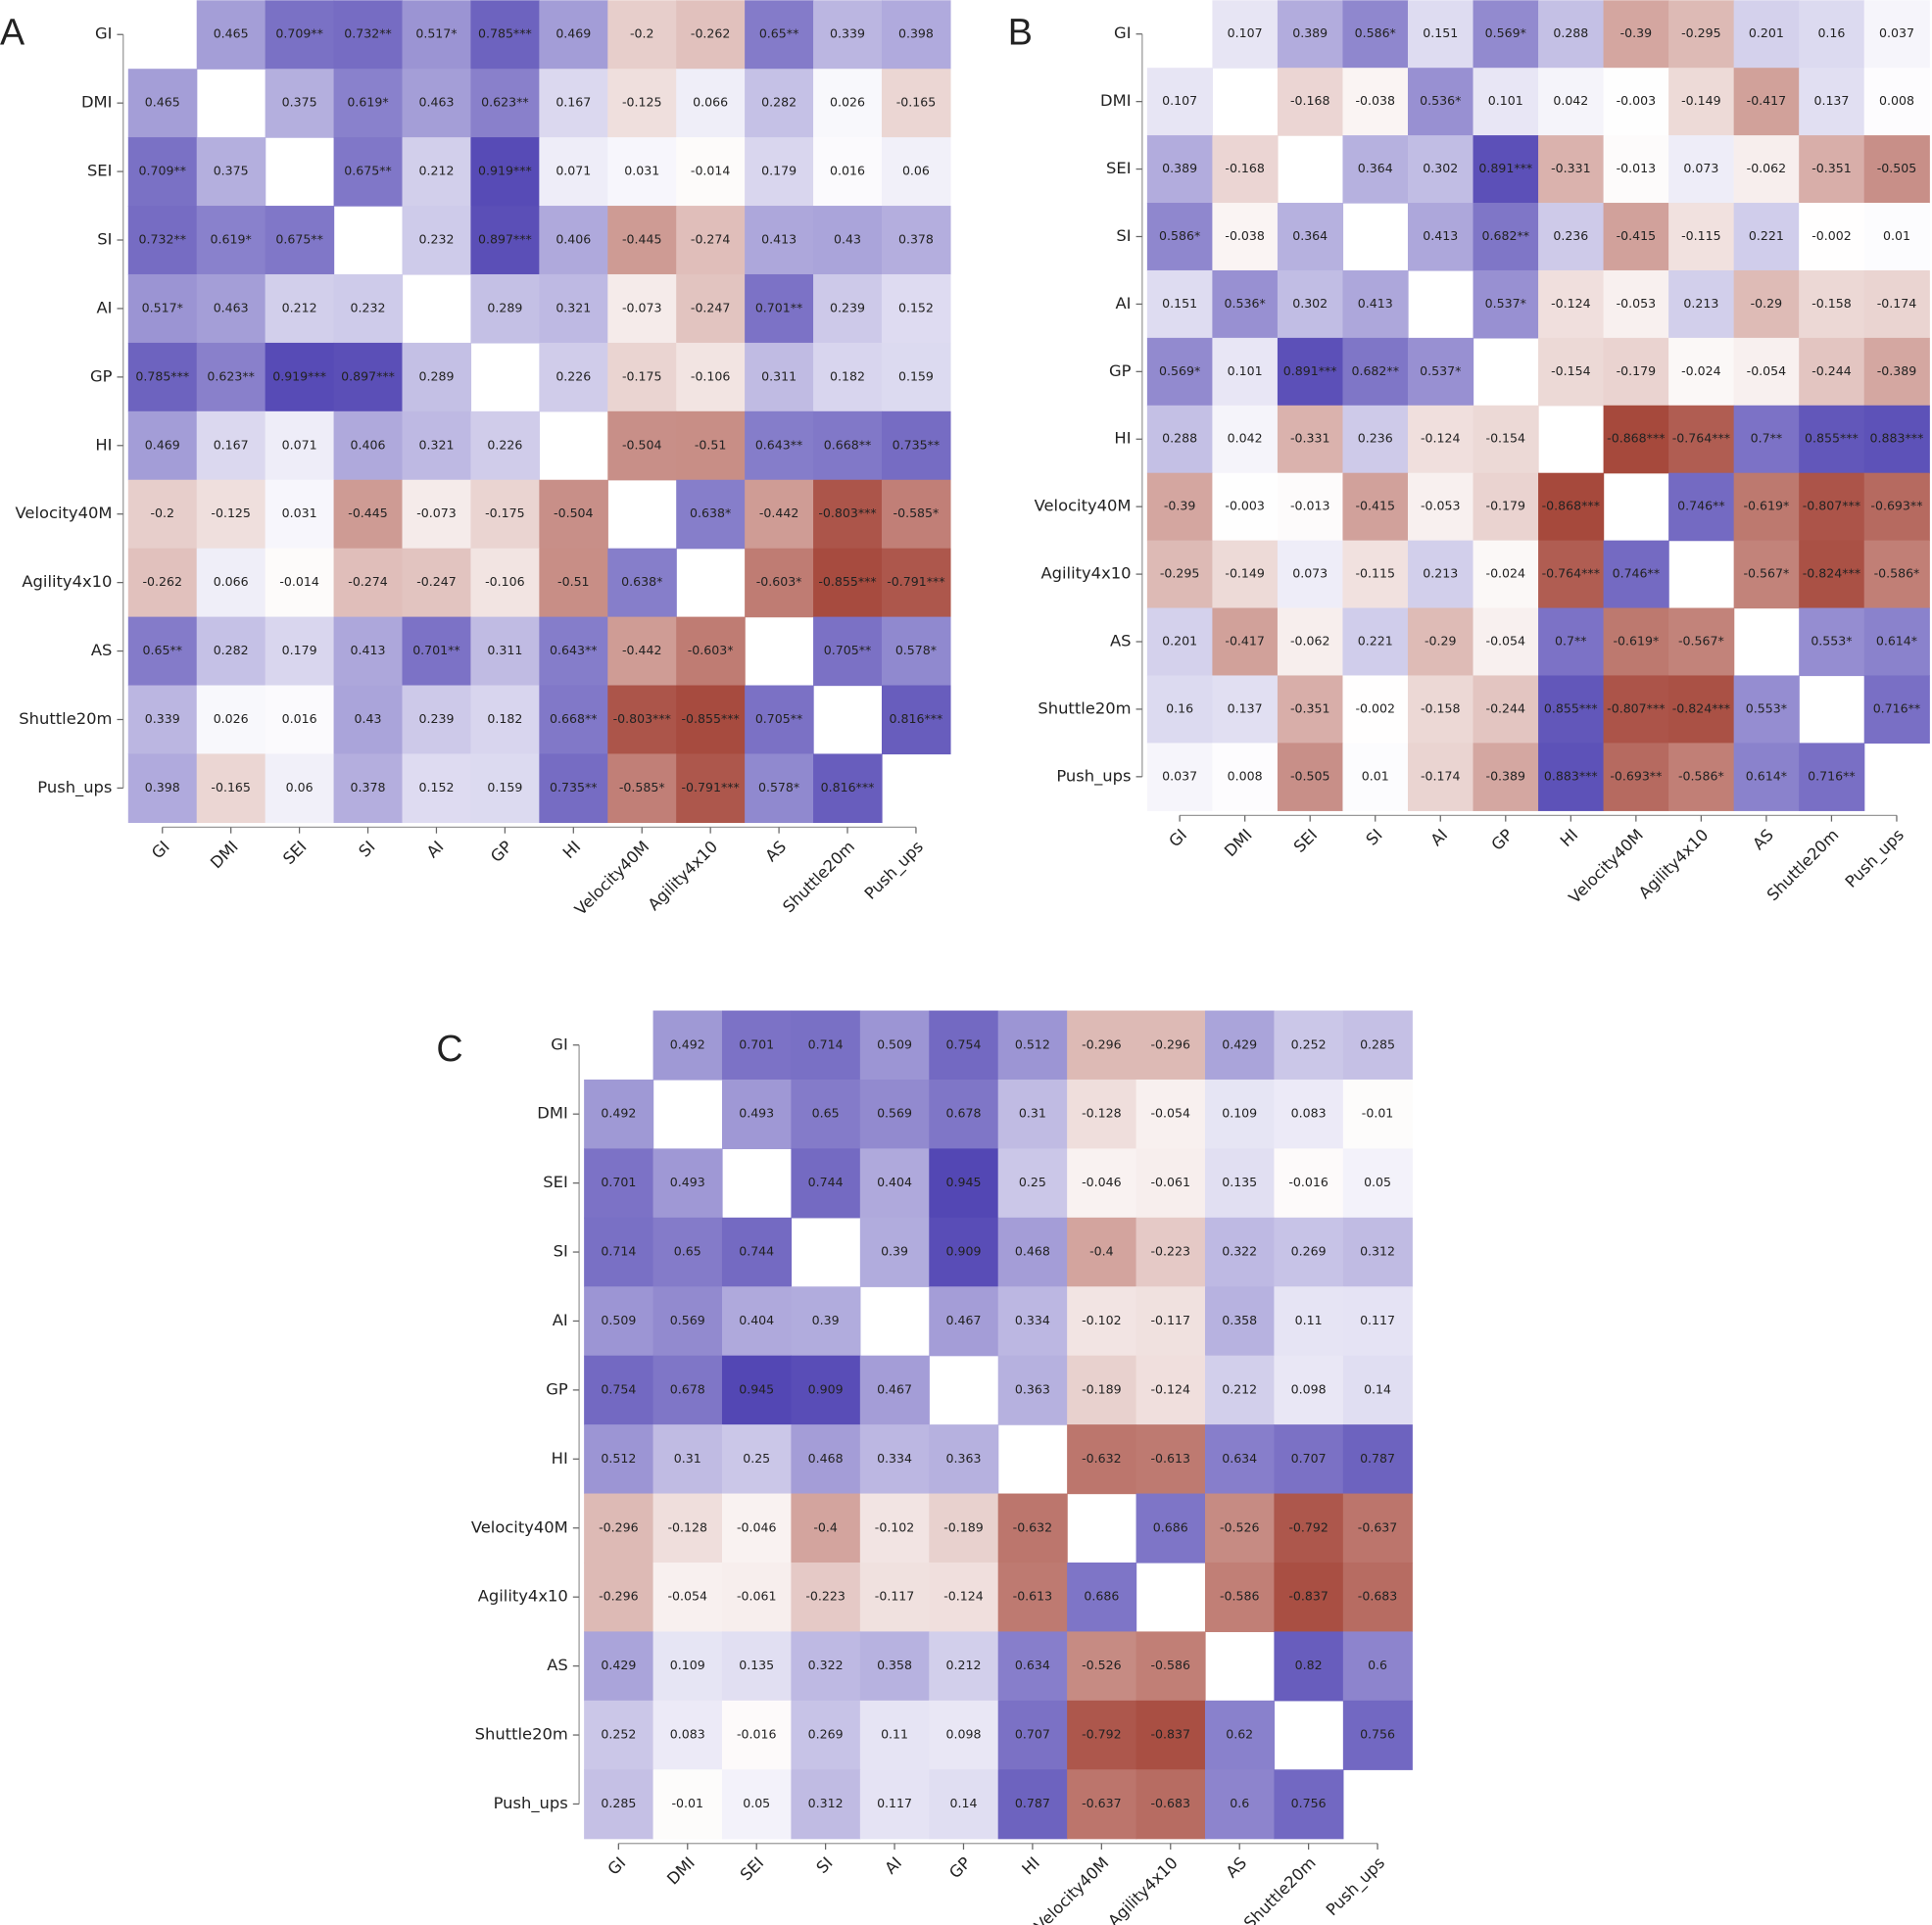 The image size is (1932, 1925). Describe the element at coordinates (1119, 168) in the screenshot. I see `y-tick-label: SEI` at that location.